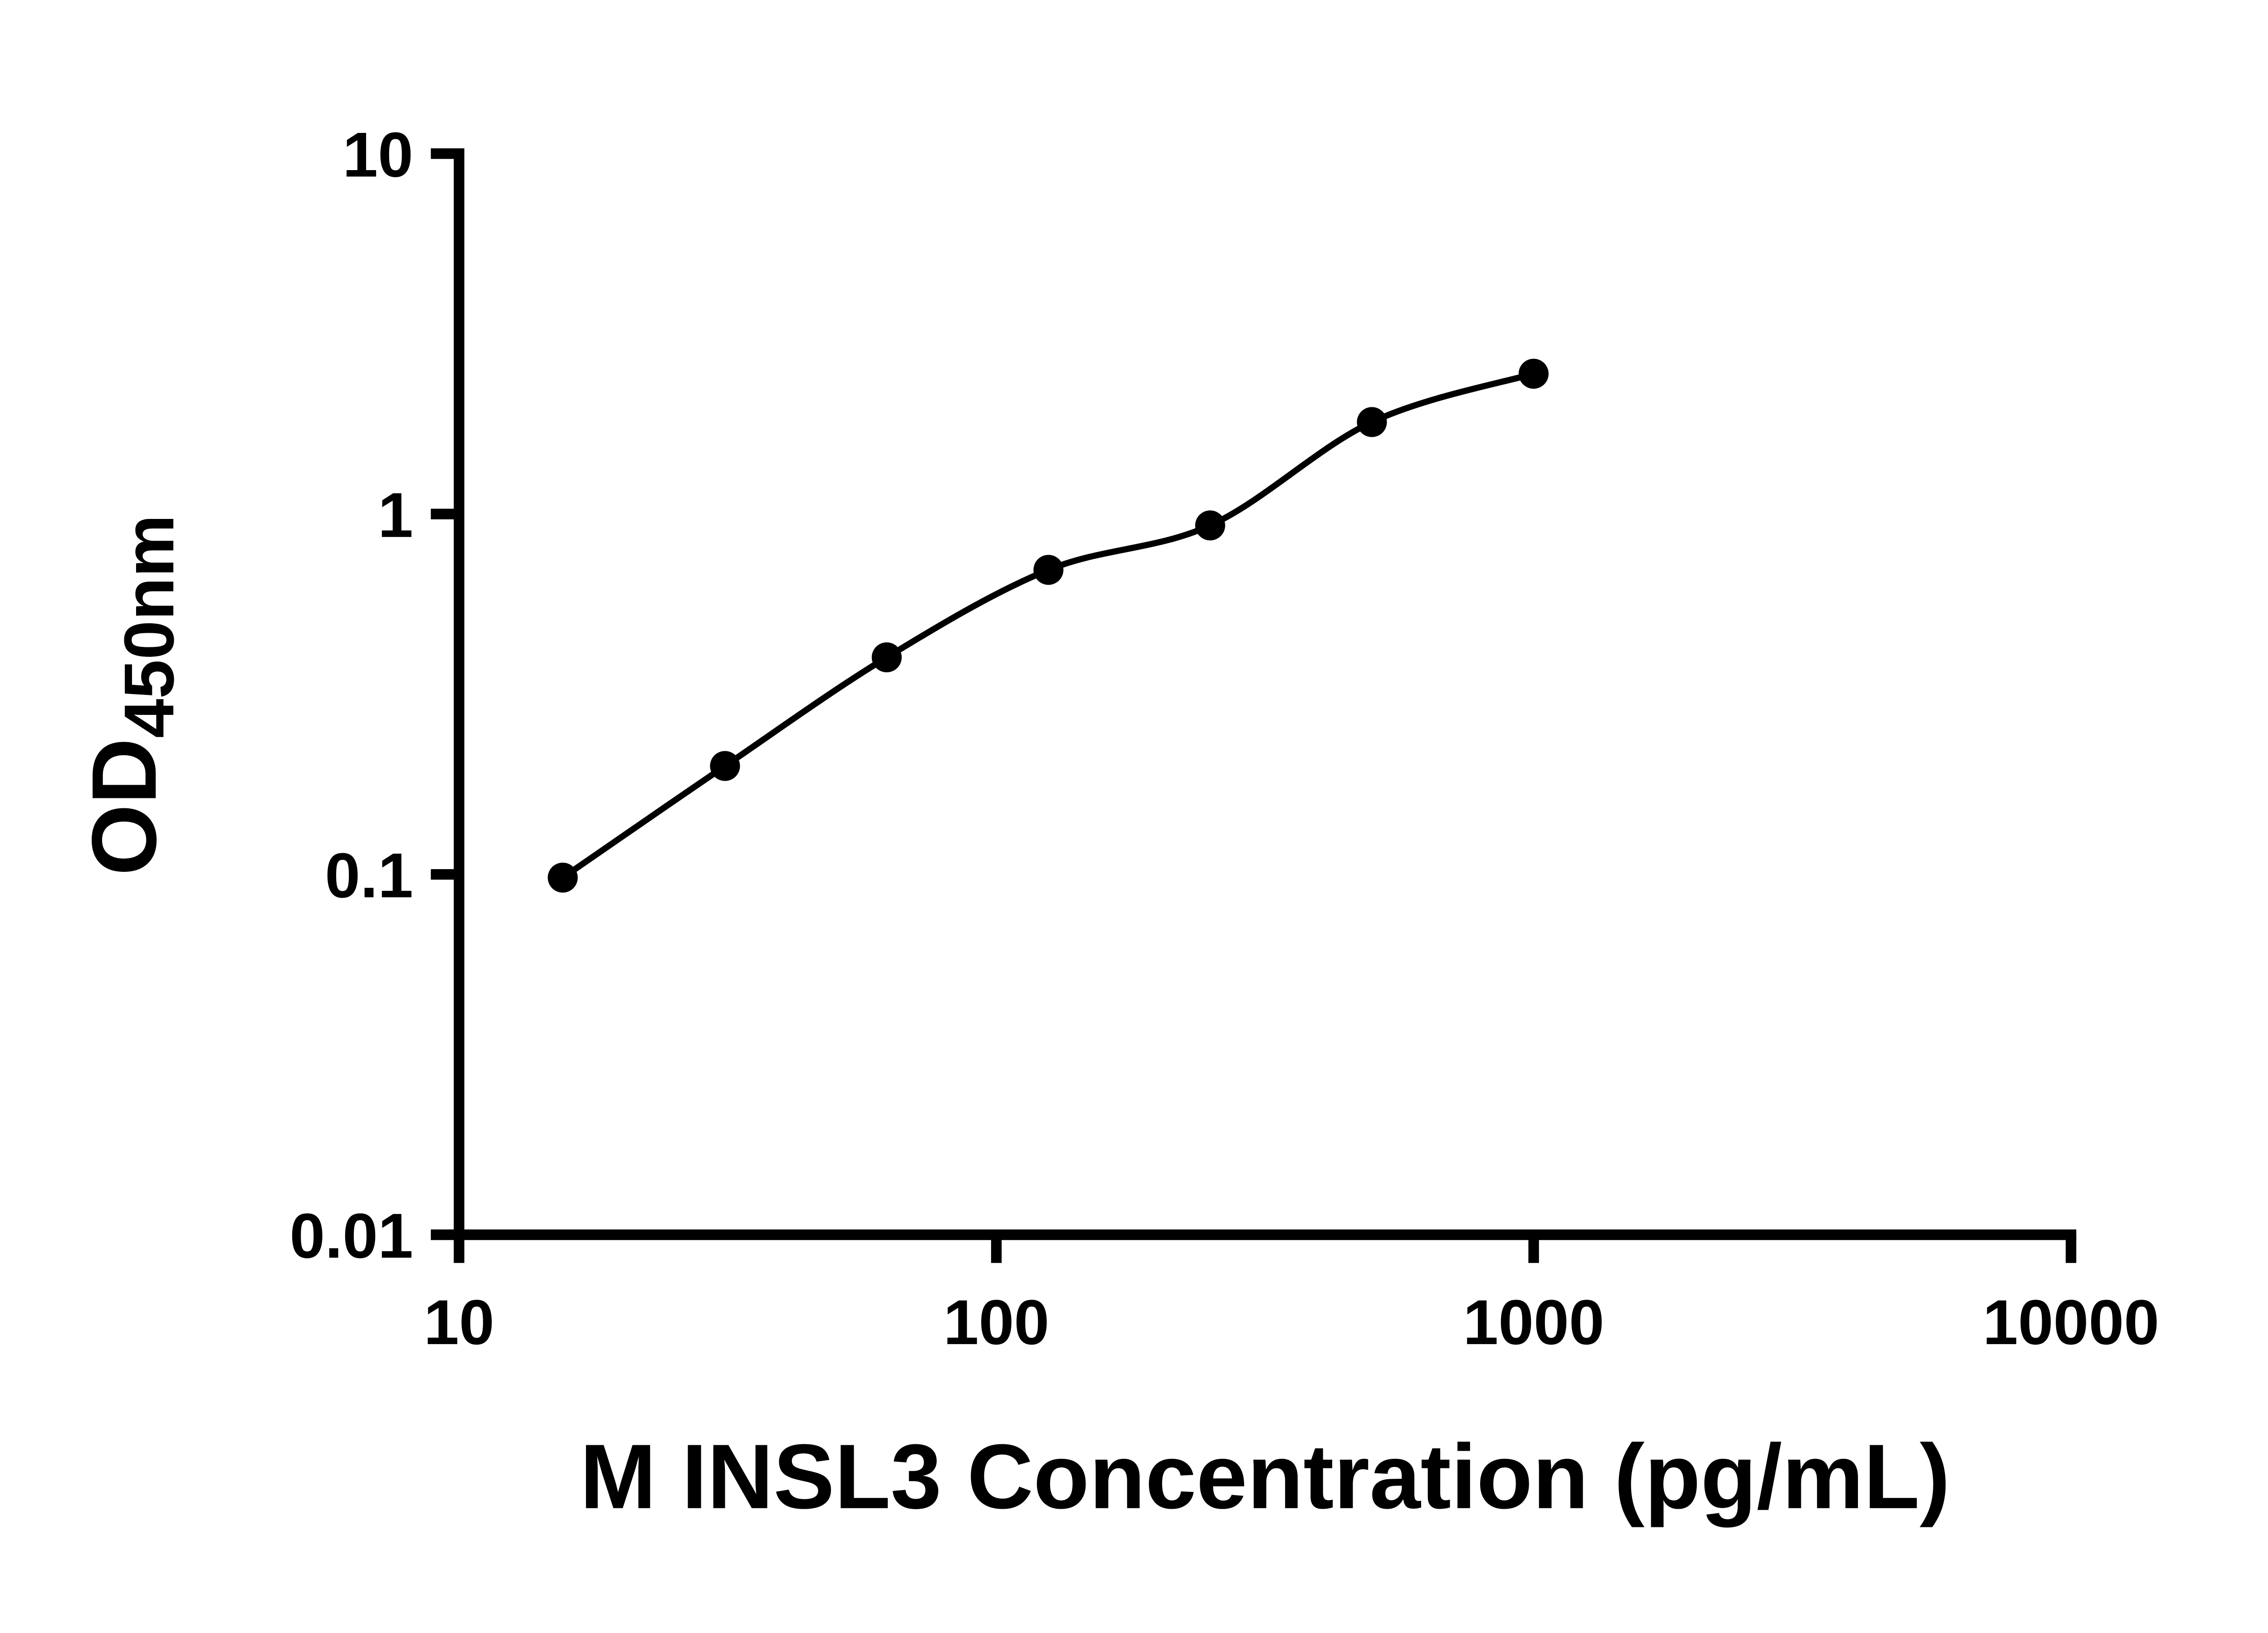  Describe the element at coordinates (1292, 1293) in the screenshot. I see `x-axis: 10 100 1000 10000` at that location.